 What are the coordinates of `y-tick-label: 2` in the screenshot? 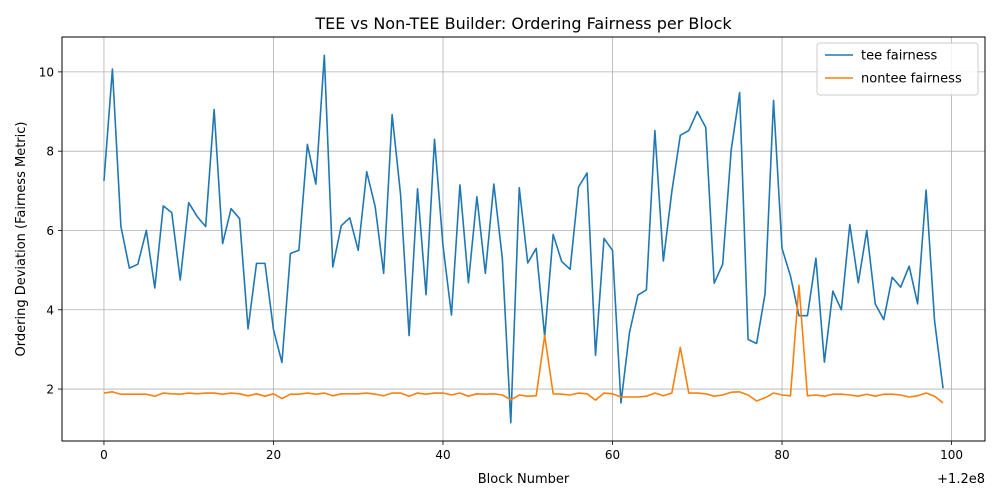 It's located at (50, 390).